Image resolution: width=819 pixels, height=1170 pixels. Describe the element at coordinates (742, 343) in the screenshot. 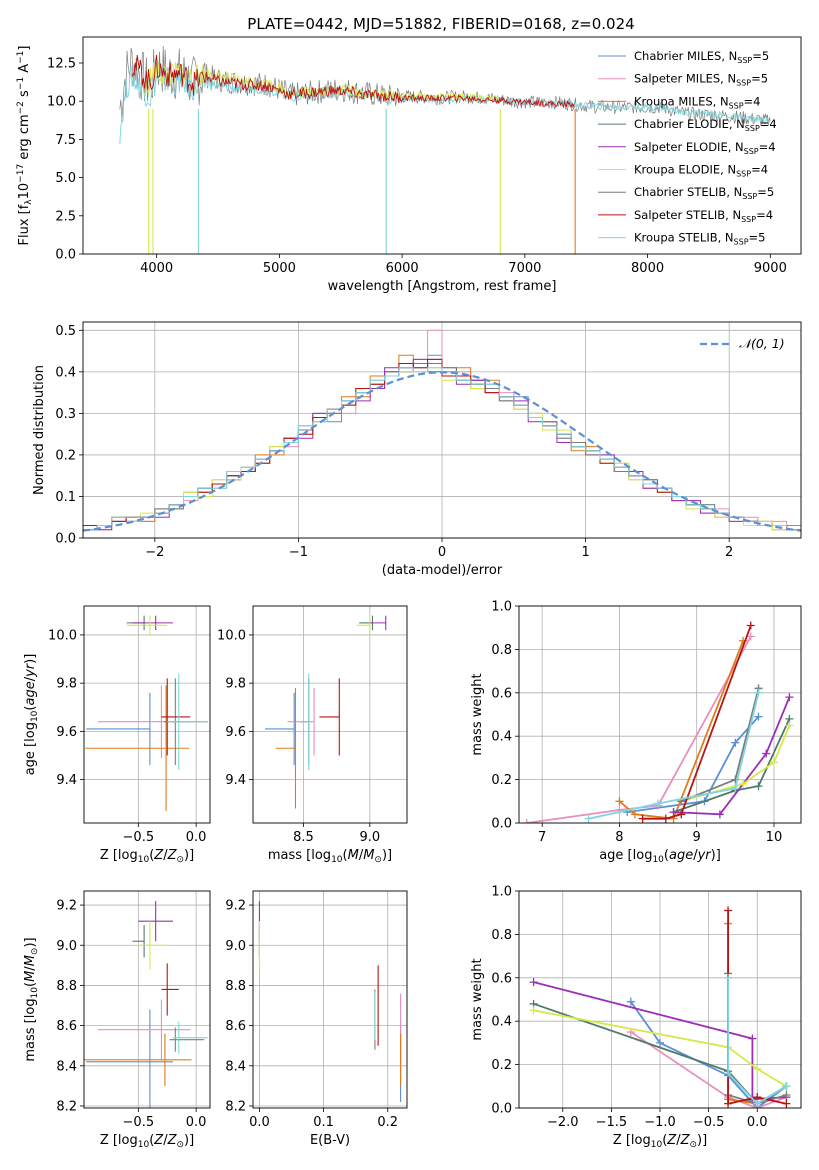

I see `residuals-legend: 𝒩(0, 1)` at that location.